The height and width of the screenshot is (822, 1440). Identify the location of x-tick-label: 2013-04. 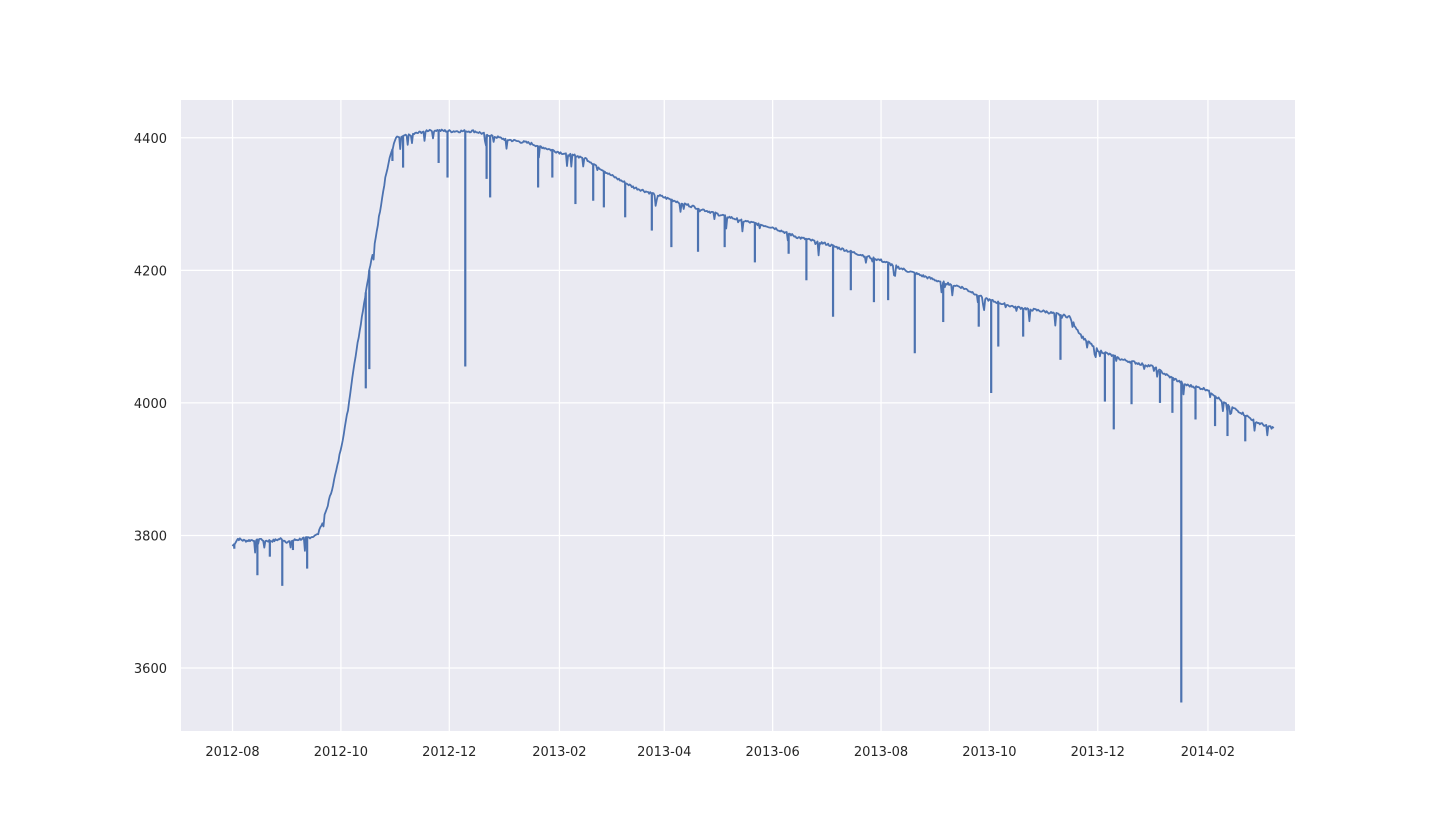
(664, 752).